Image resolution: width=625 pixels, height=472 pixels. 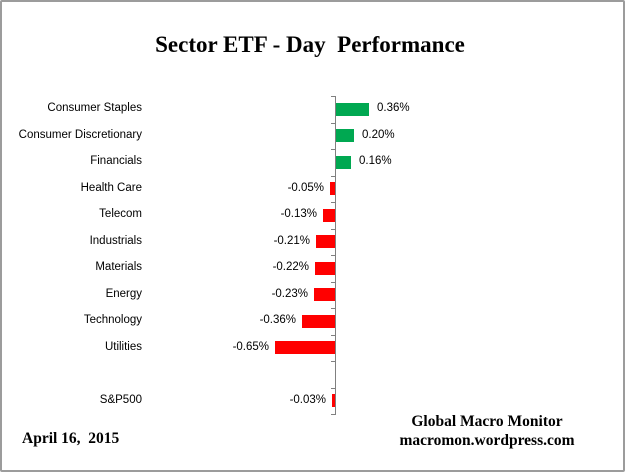 What do you see at coordinates (120, 214) in the screenshot?
I see `category-label: Telecom` at bounding box center [120, 214].